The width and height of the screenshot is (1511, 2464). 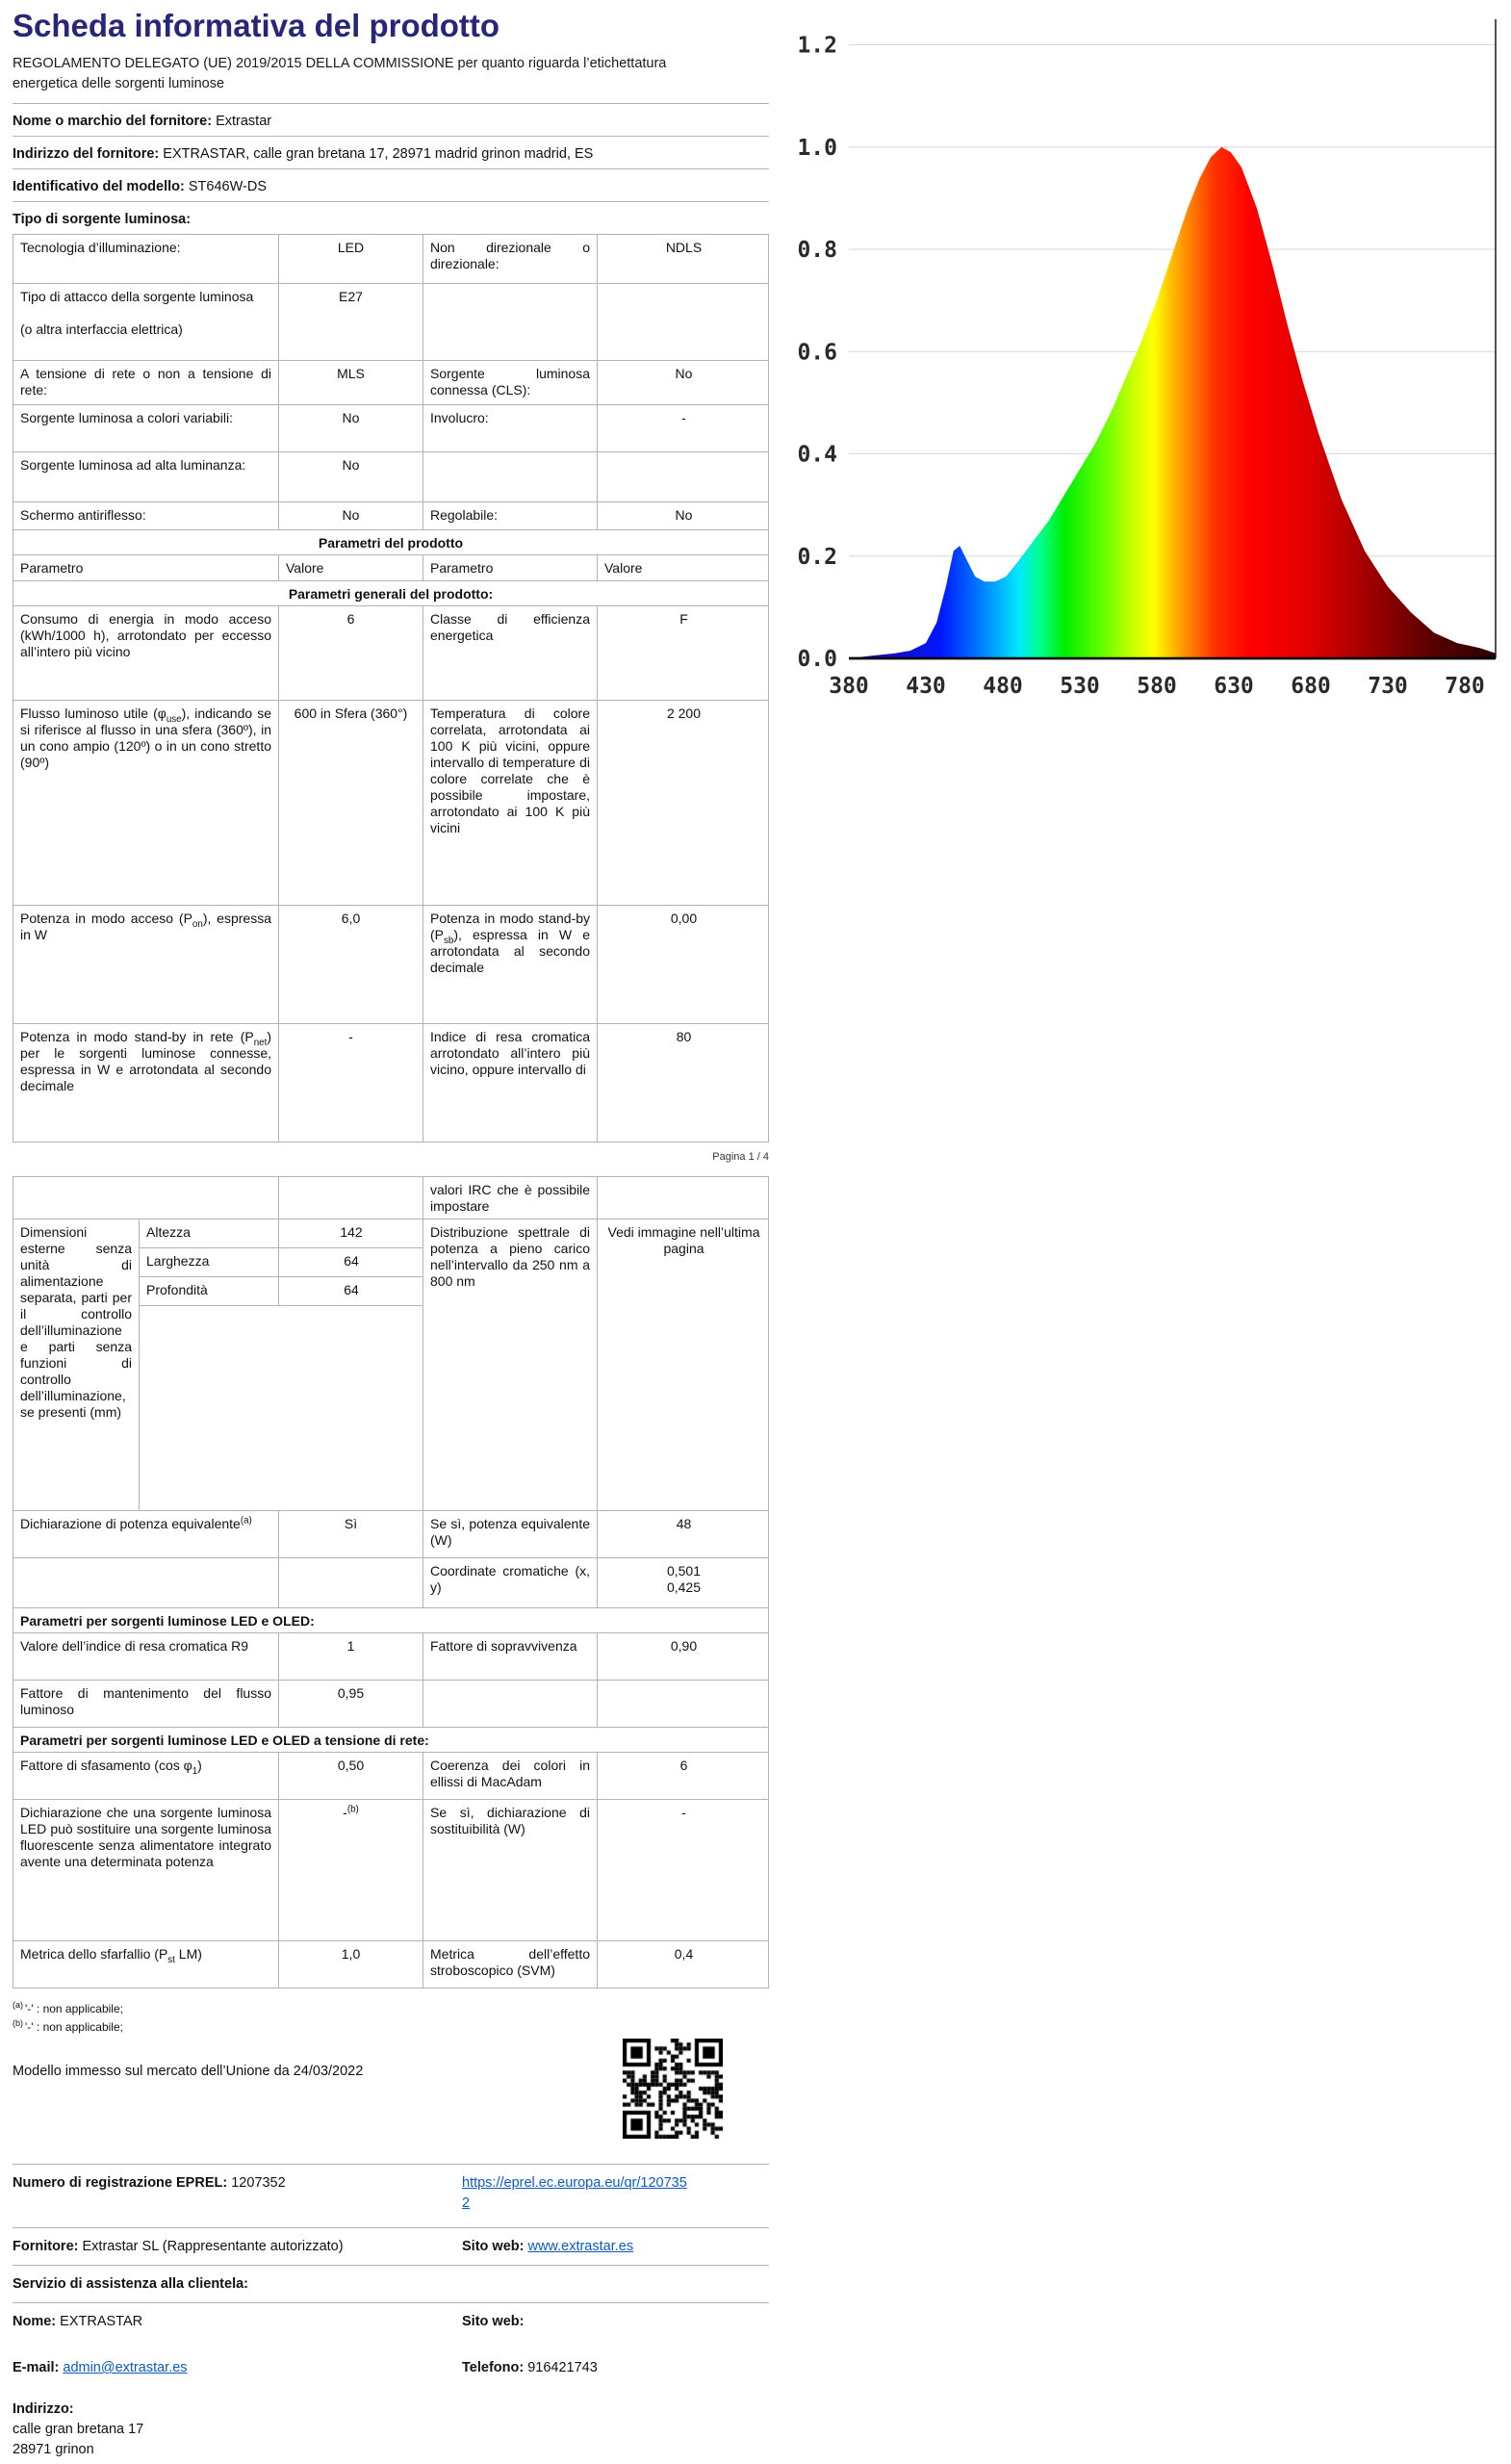 I want to click on supplier-row: Tipo di sorgente luminosa:, so click(x=391, y=218).